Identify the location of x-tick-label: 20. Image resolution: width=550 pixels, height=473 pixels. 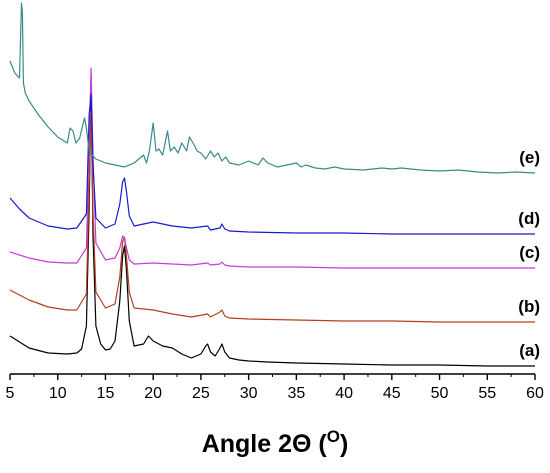
(153, 393).